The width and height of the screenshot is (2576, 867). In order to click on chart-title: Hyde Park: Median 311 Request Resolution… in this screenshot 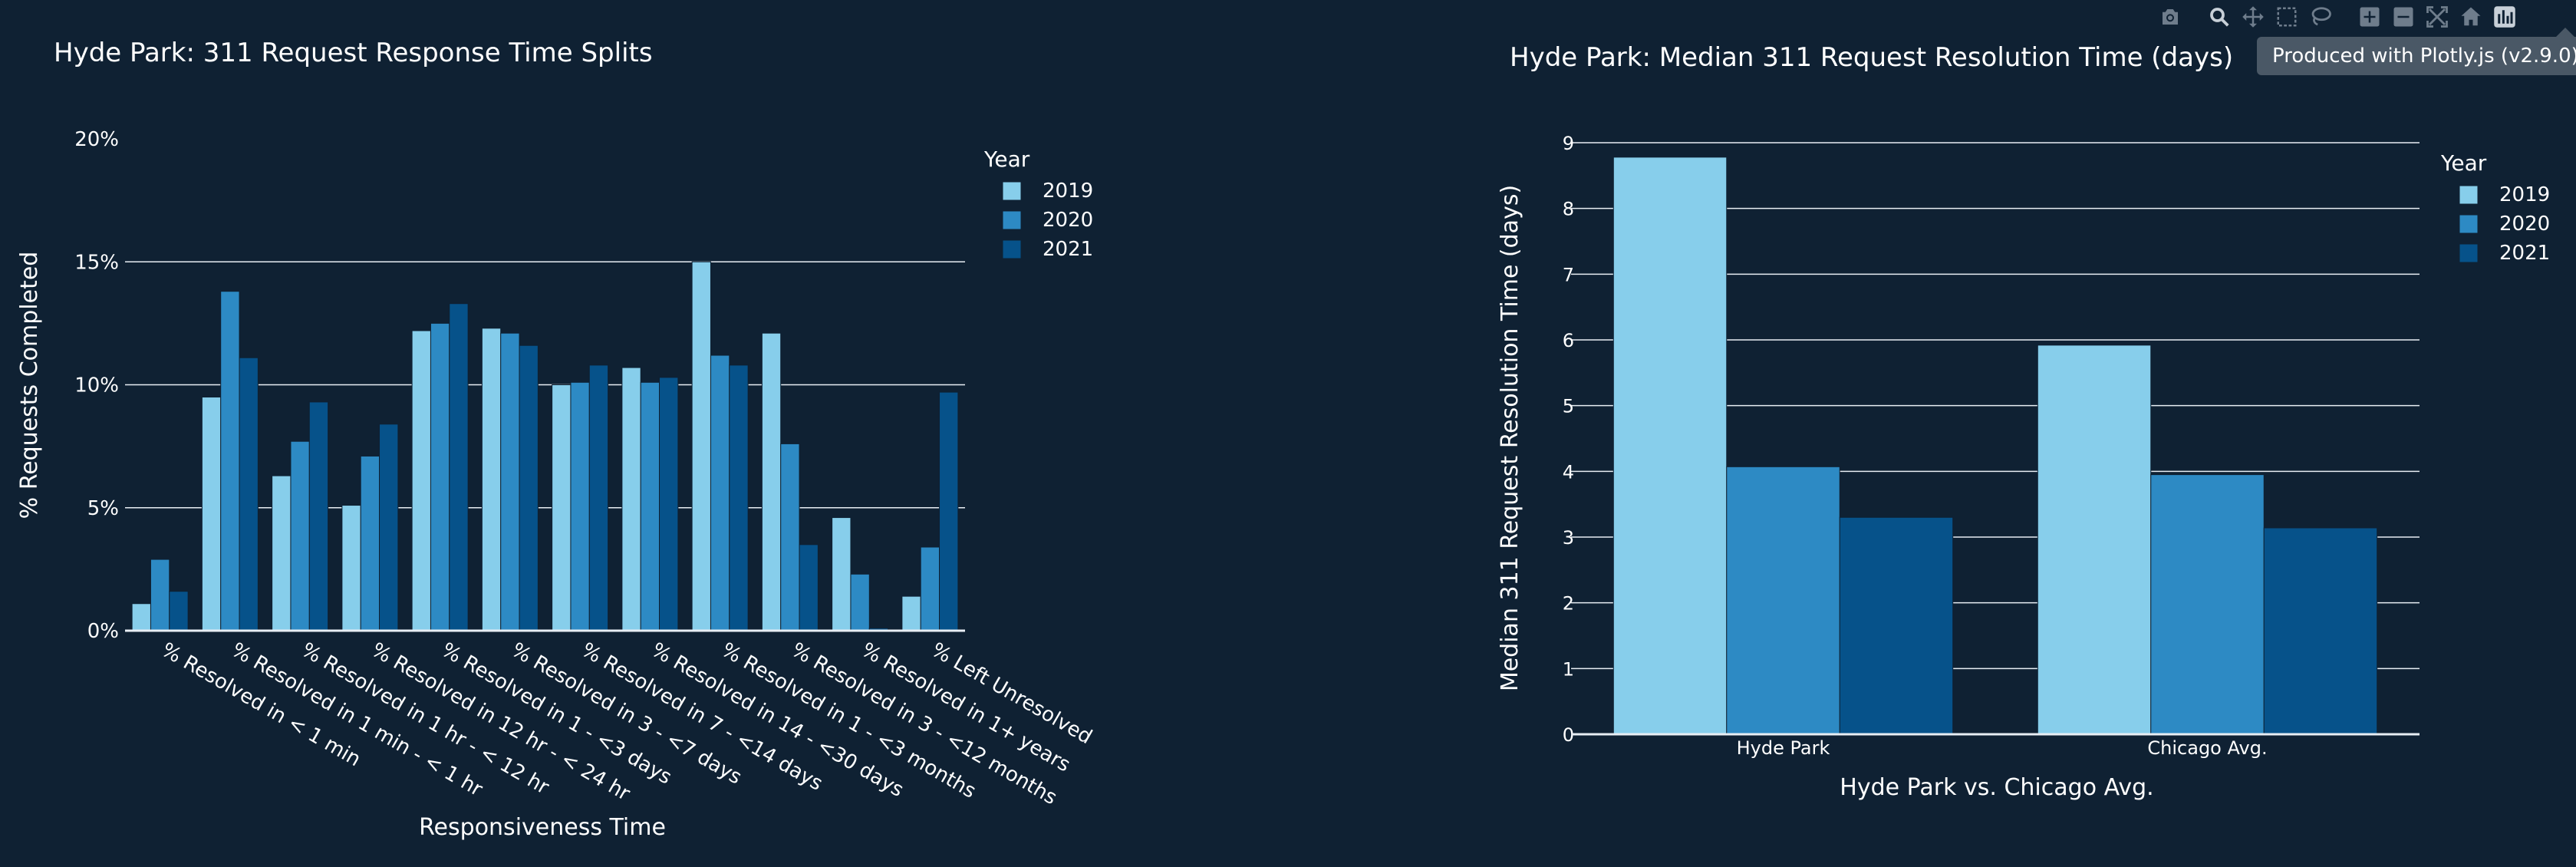, I will do `click(1871, 58)`.